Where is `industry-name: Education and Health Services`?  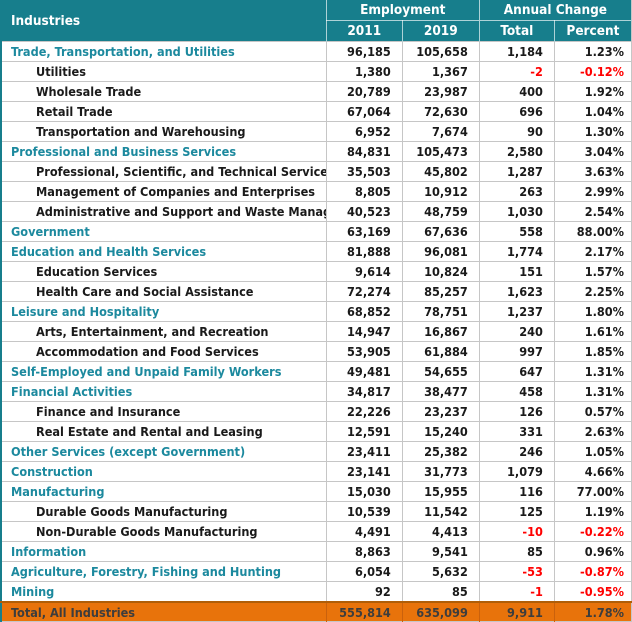
industry-name: Education and Health Services is located at coordinates (163, 251).